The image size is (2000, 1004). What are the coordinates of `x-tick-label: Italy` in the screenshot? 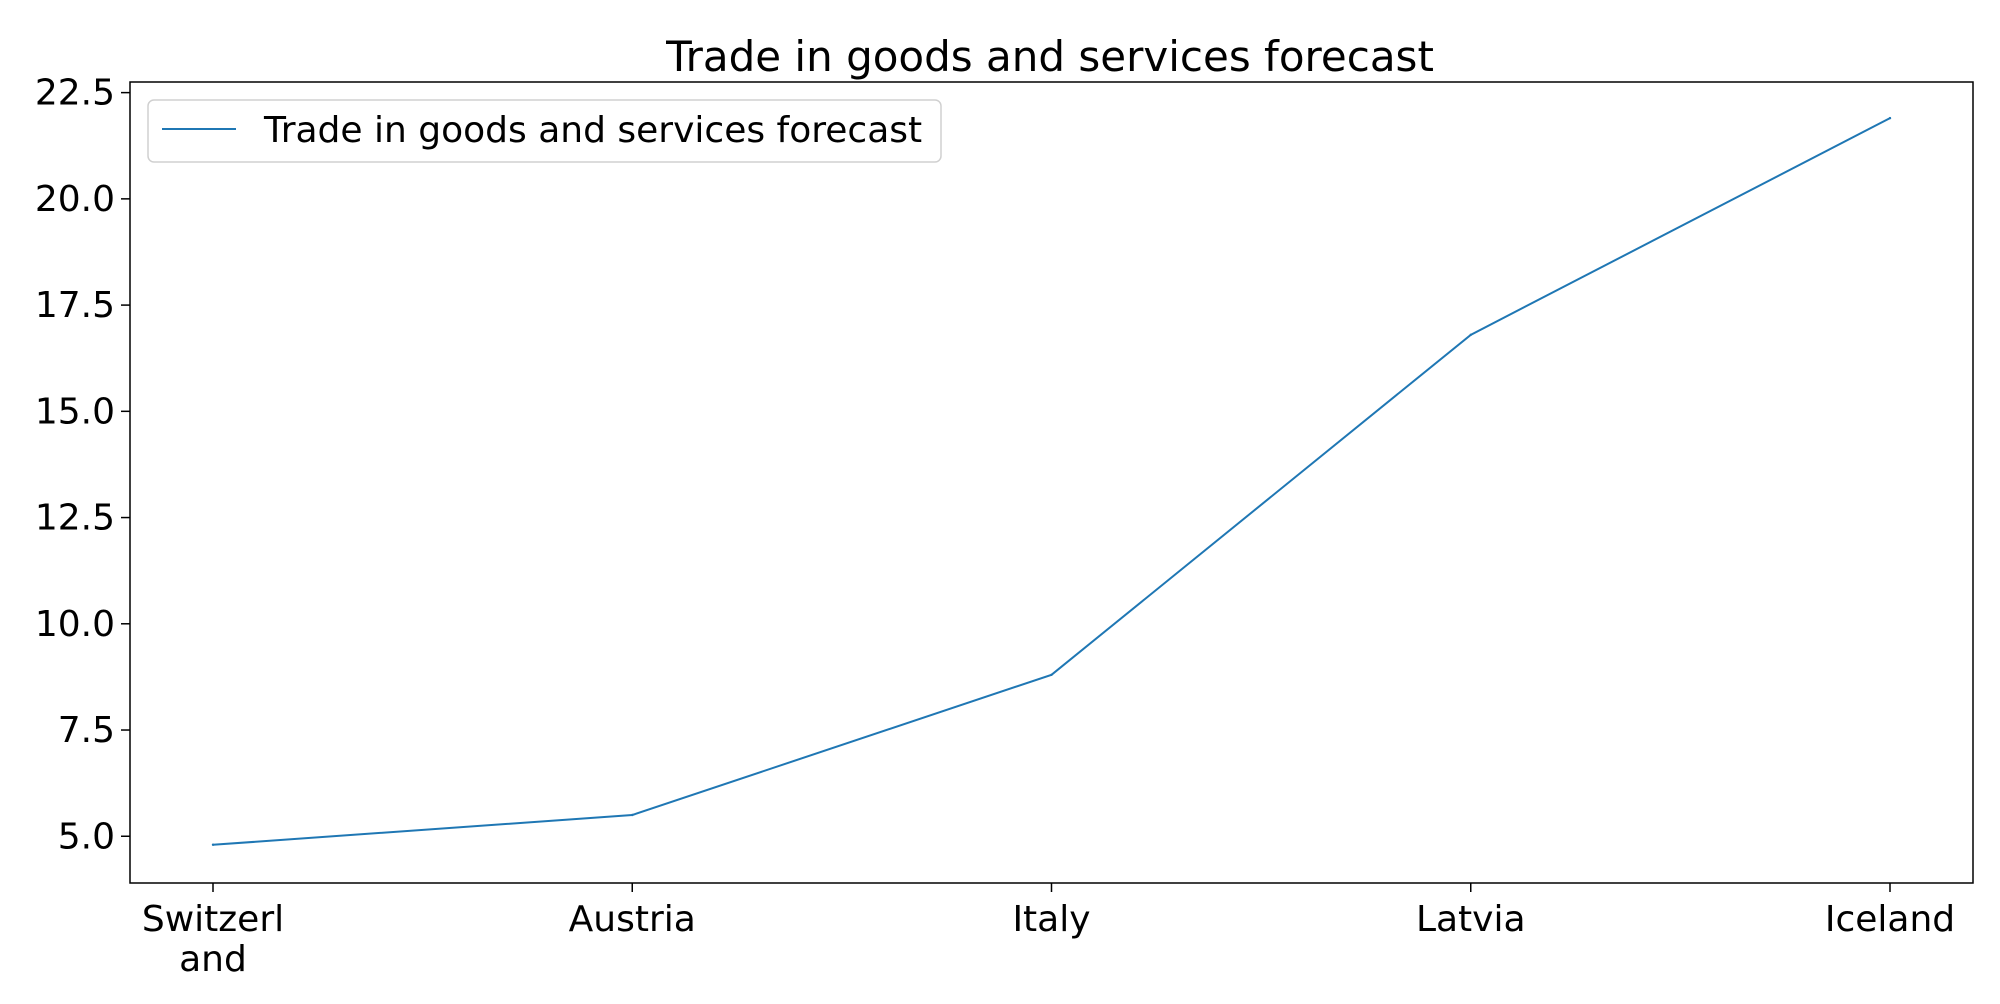 It's located at (1051, 919).